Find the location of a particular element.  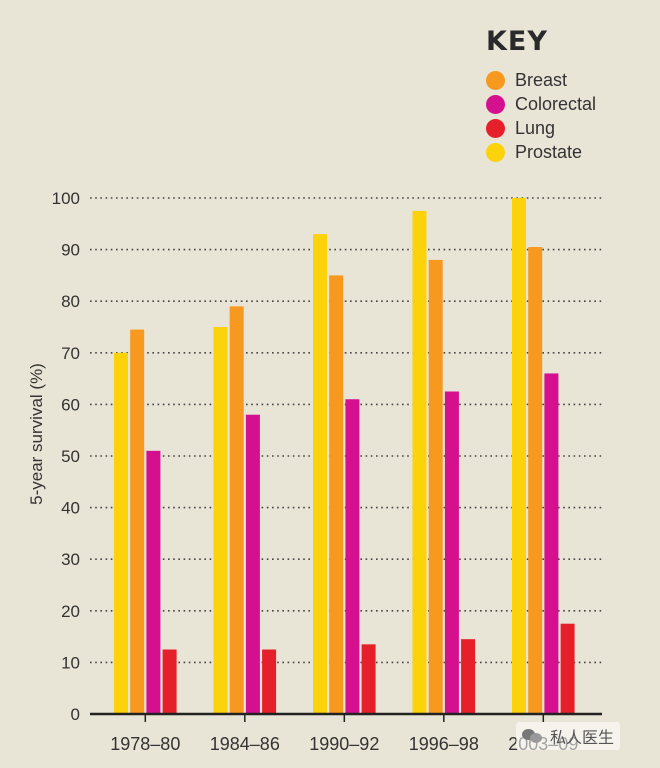

watermark-text: 私人医生 is located at coordinates (582, 738).